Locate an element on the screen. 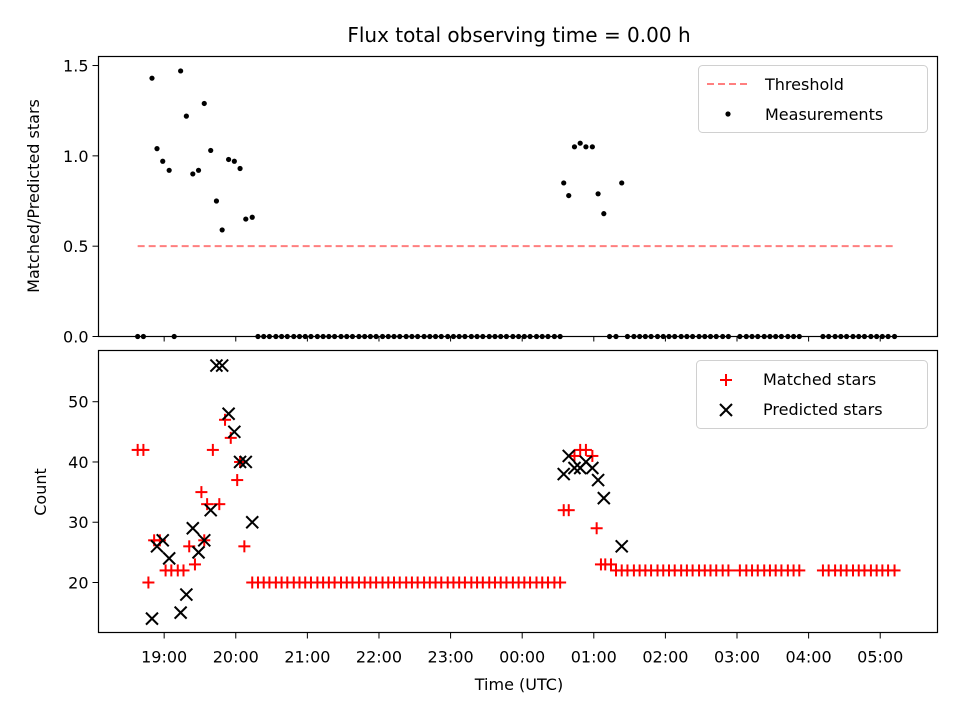 The width and height of the screenshot is (960, 720). top-legend: Threshold Measurements is located at coordinates (813, 99).